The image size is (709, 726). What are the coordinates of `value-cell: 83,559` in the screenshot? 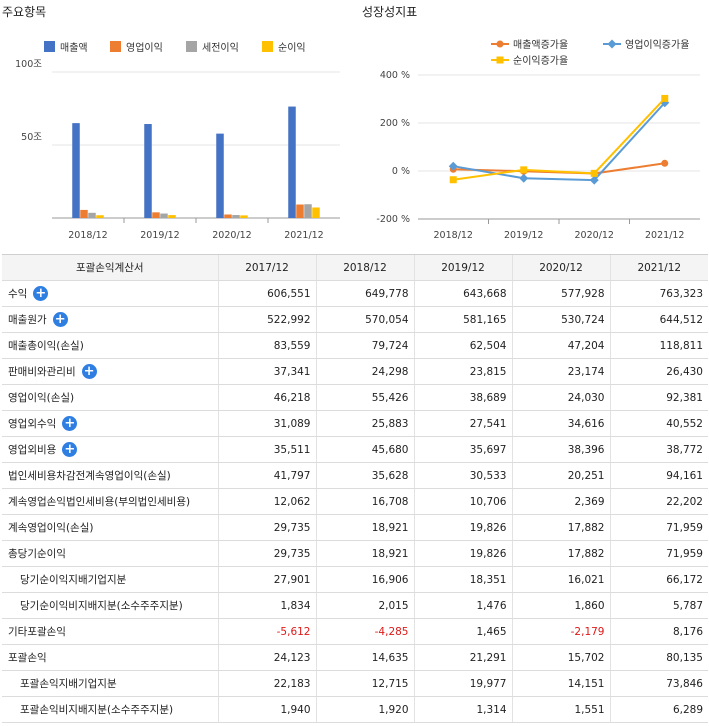 It's located at (266, 345).